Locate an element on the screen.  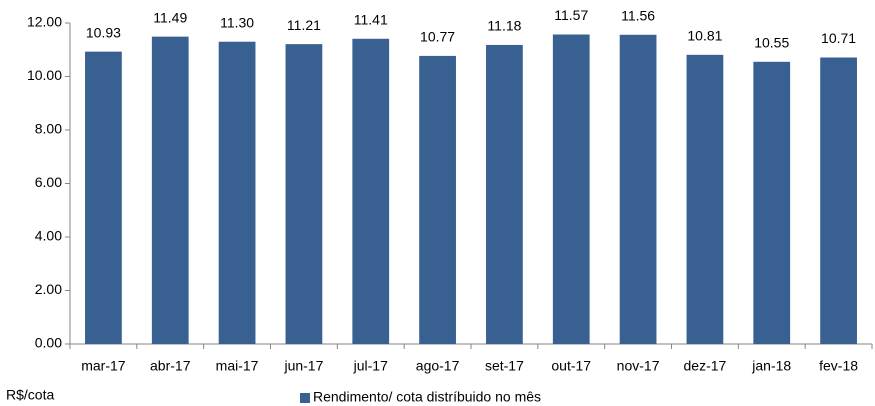
data-label: 11.18 is located at coordinates (504, 26).